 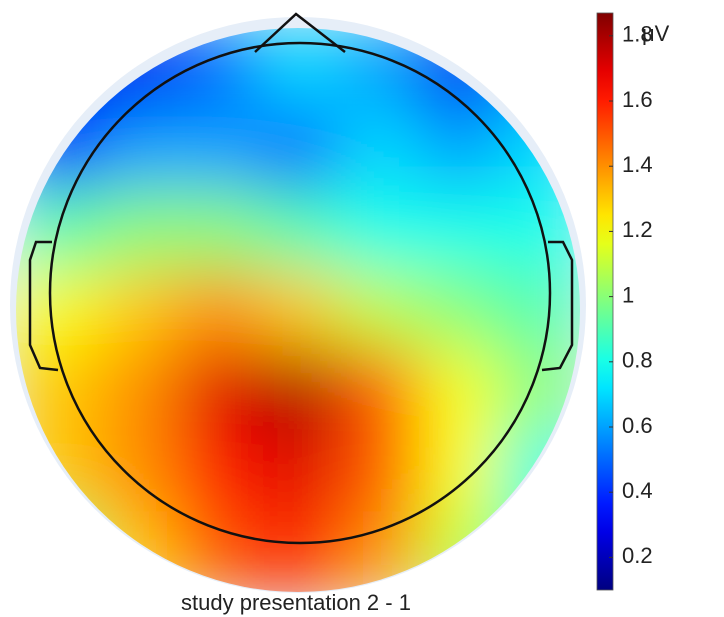 What do you see at coordinates (43, 306) in the screenshot?
I see `left-ear` at bounding box center [43, 306].